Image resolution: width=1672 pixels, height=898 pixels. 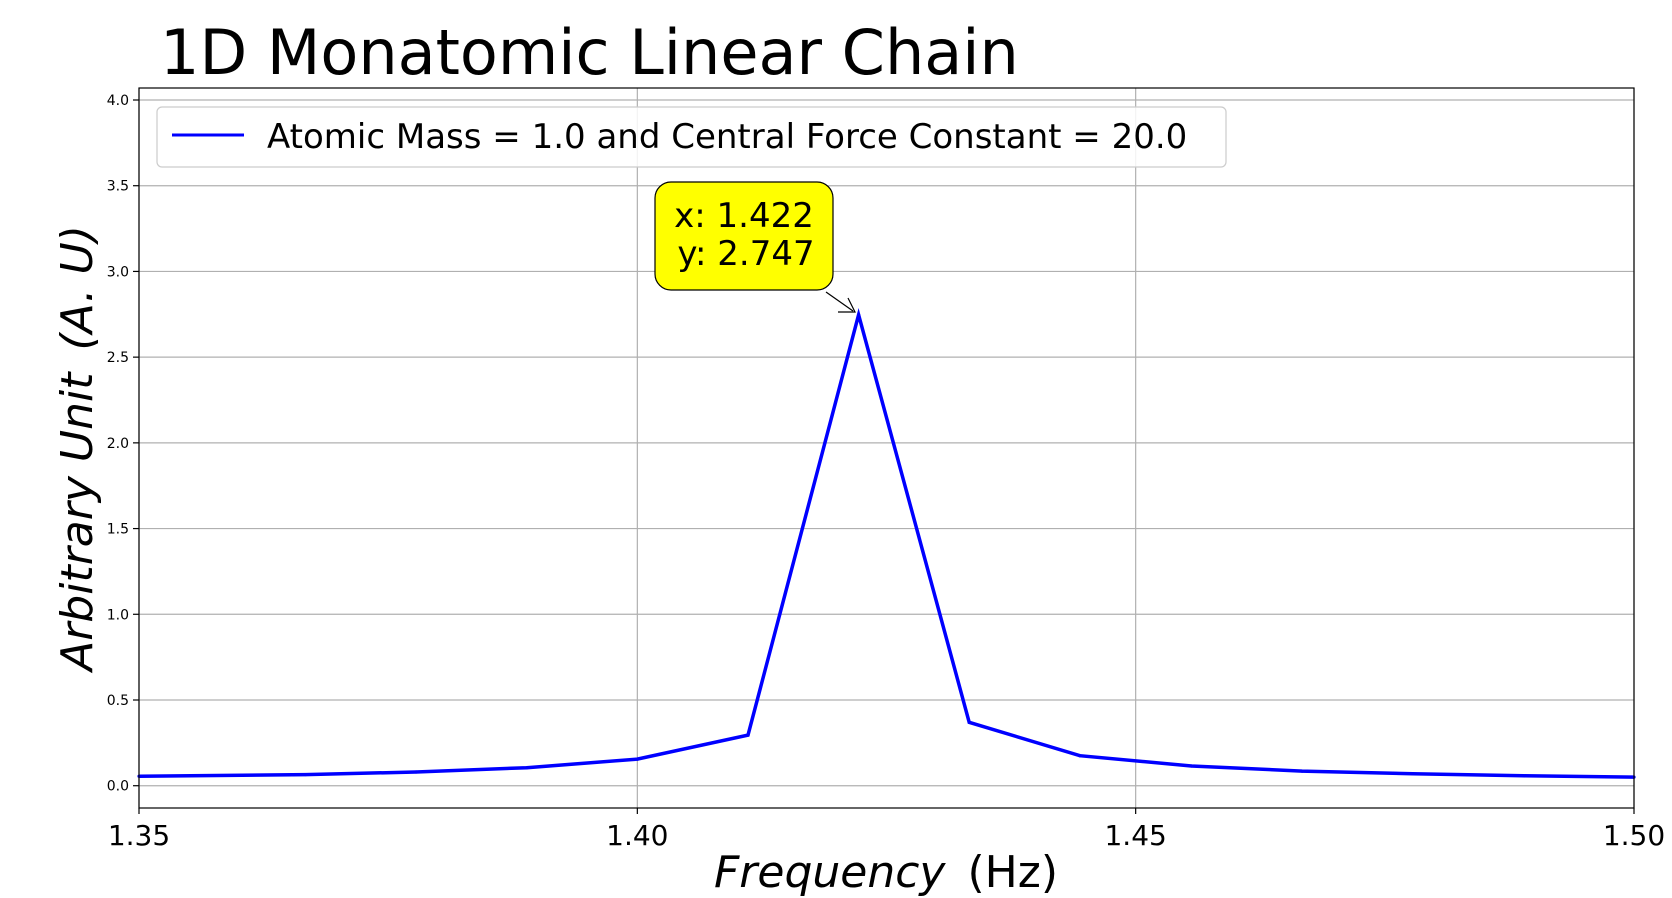 What do you see at coordinates (118, 701) in the screenshot?
I see `y-tick-label: 0.5` at bounding box center [118, 701].